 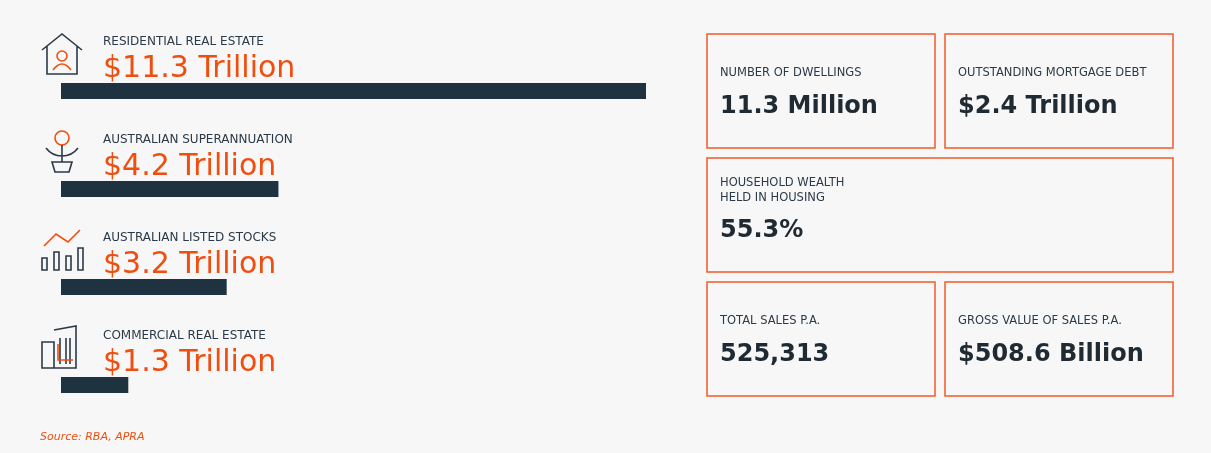 What do you see at coordinates (1053, 72) in the screenshot?
I see `category-label: OUTSTANDING MORTGAGE DEBT` at bounding box center [1053, 72].